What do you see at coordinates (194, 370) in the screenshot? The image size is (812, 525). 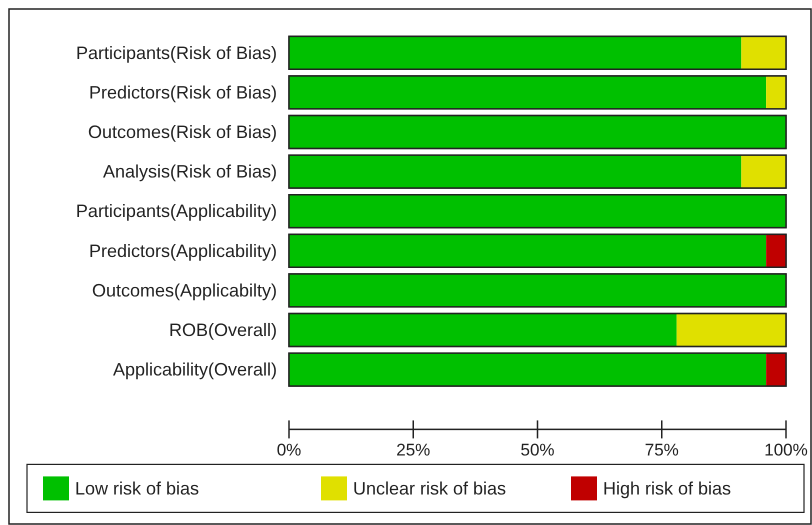 I see `y-tick-label: Applicability(Overall)` at bounding box center [194, 370].